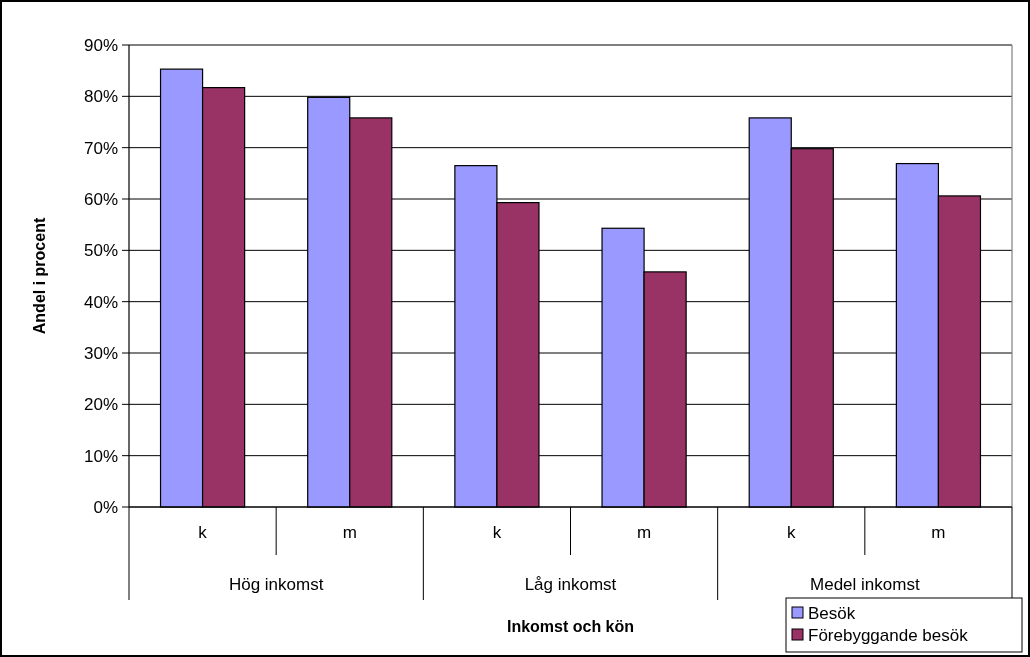 This screenshot has height=657, width=1030. What do you see at coordinates (832, 613) in the screenshot?
I see `legend-label: Besök` at bounding box center [832, 613].